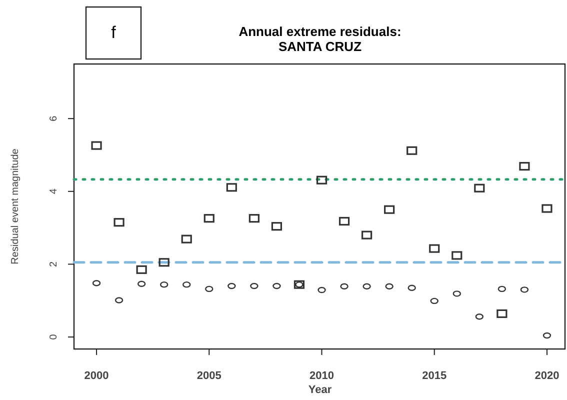  Describe the element at coordinates (113, 32) in the screenshot. I see `text: f` at that location.